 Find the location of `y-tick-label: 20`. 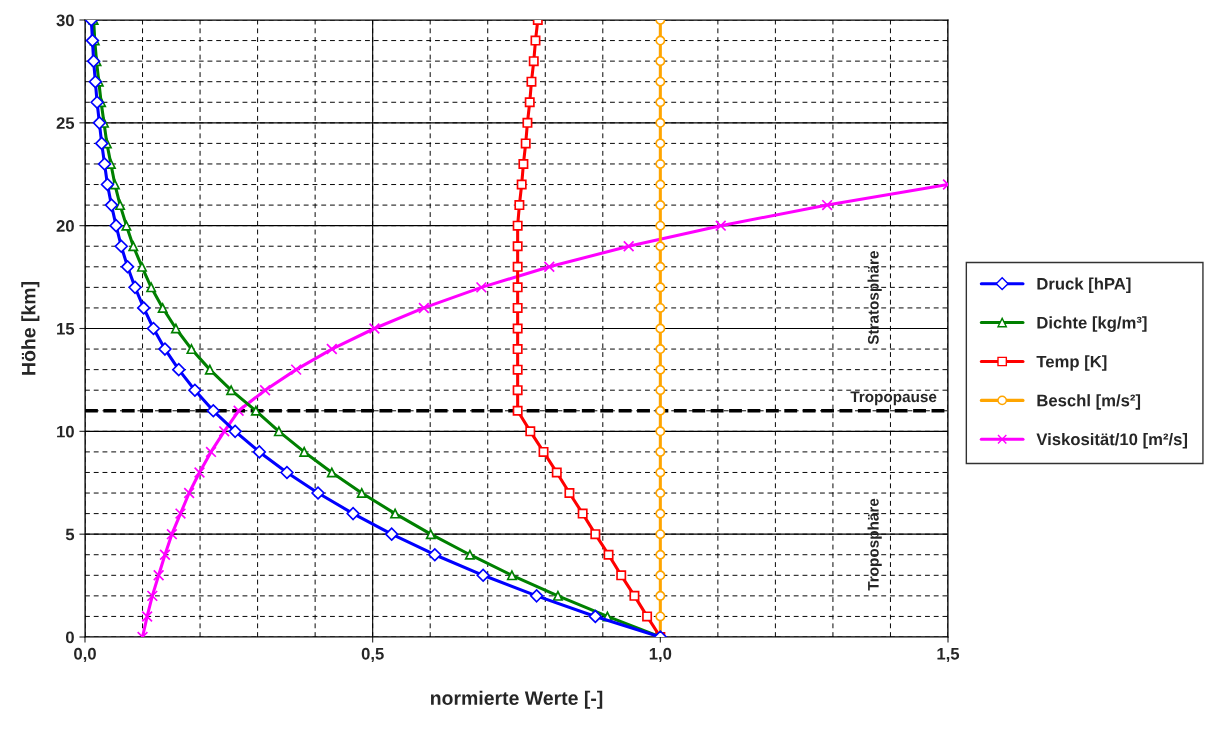

y-tick-label: 20 is located at coordinates (65, 226).